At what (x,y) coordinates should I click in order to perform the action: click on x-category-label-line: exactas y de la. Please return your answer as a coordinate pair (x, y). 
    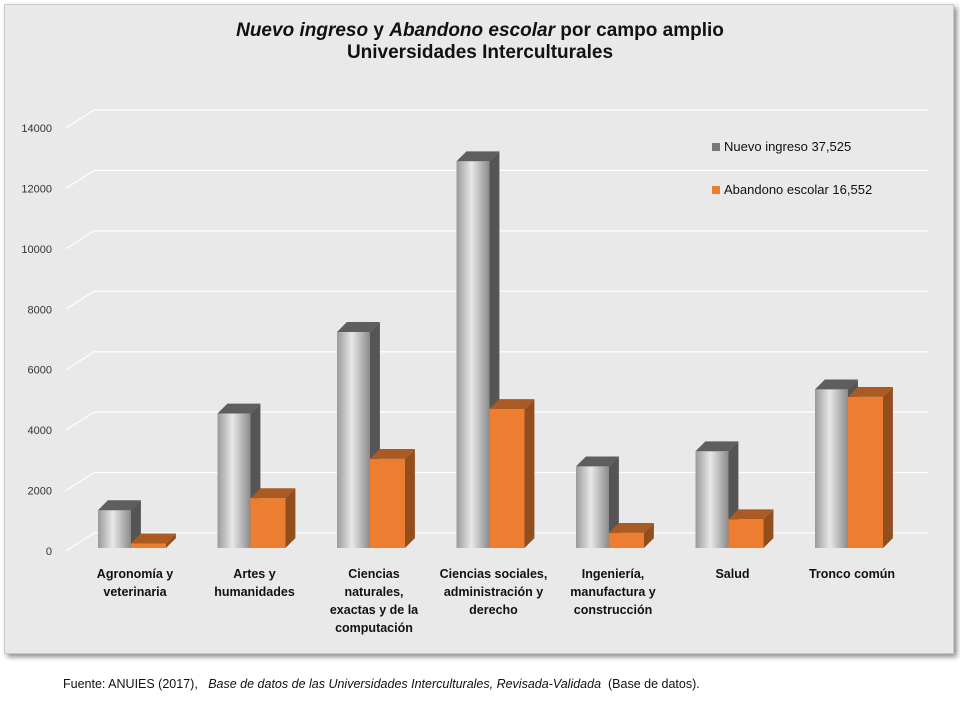
    Looking at the image, I should click on (374, 610).